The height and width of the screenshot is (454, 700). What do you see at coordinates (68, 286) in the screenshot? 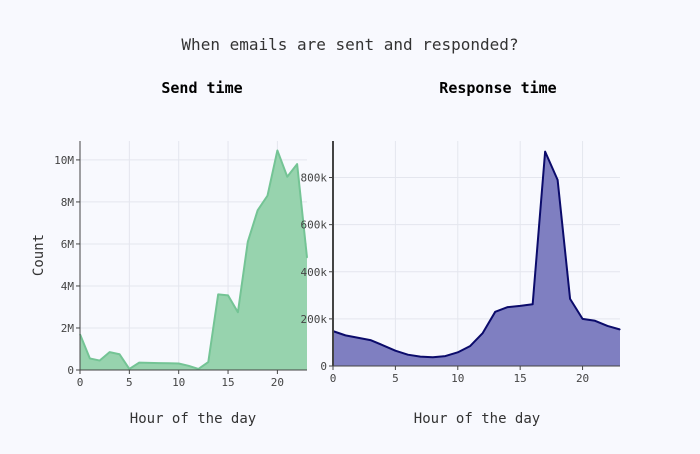
I see `send-time-y-tick-label: 4M` at bounding box center [68, 286].